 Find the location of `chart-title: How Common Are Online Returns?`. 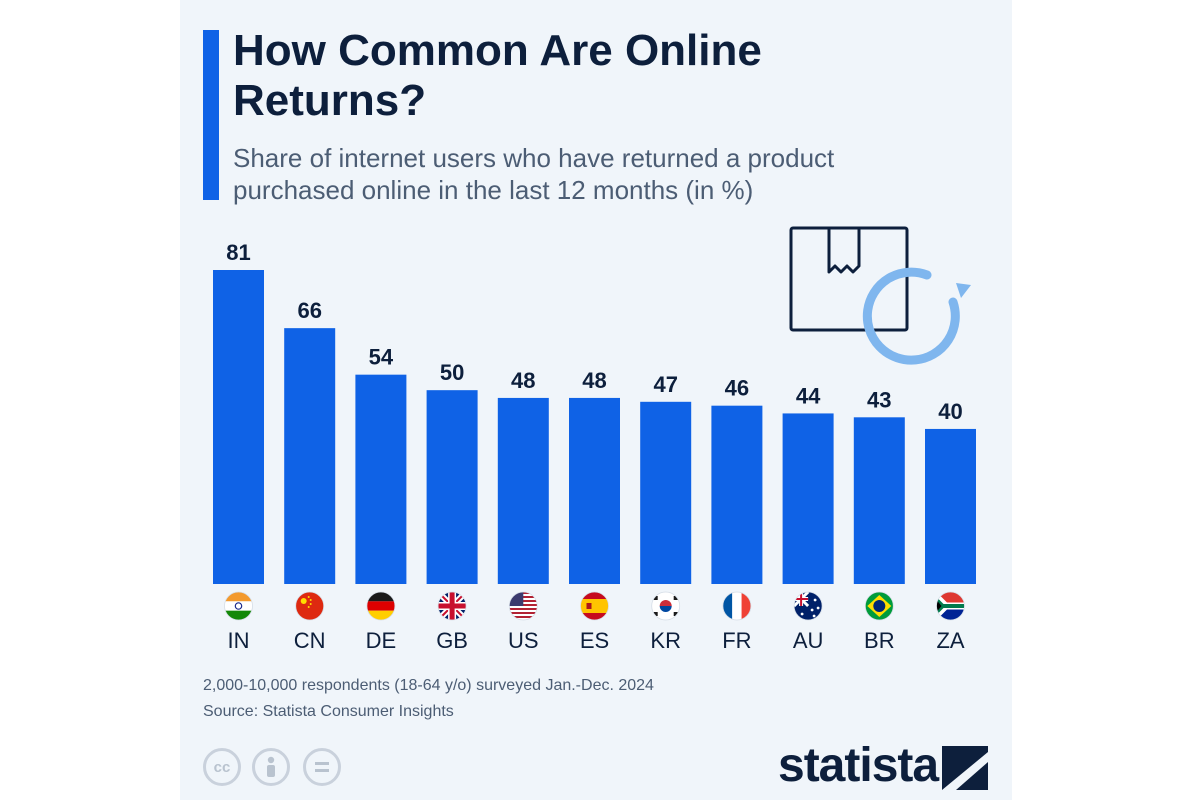

chart-title: How Common Are Online Returns? is located at coordinates (497, 75).